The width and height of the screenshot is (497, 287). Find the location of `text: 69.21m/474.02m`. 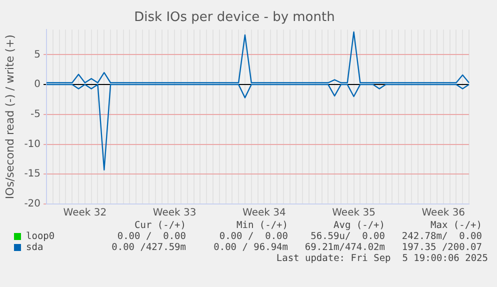

text: 69.21m/474.02m is located at coordinates (344, 247).